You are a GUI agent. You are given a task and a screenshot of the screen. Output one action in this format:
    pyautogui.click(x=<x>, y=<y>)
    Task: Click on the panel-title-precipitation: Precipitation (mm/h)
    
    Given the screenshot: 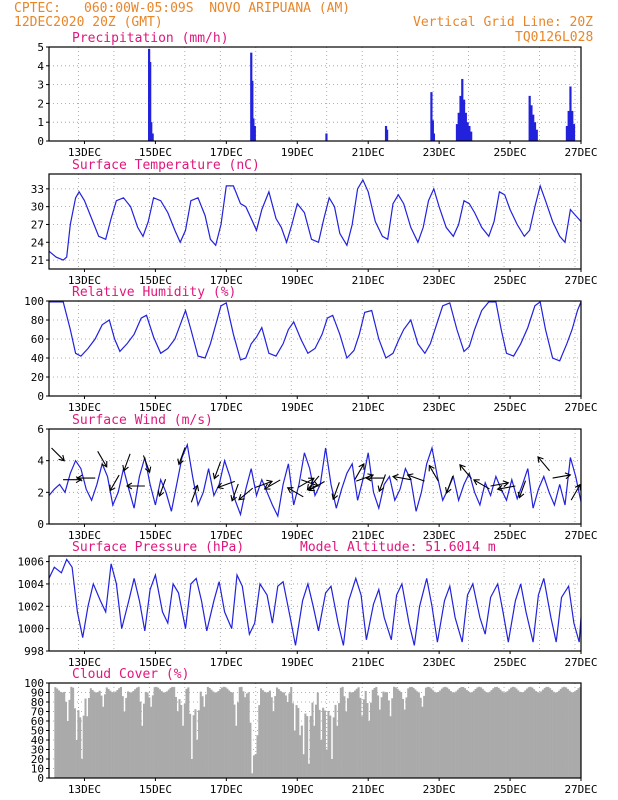 What is the action you would take?
    pyautogui.click(x=150, y=38)
    